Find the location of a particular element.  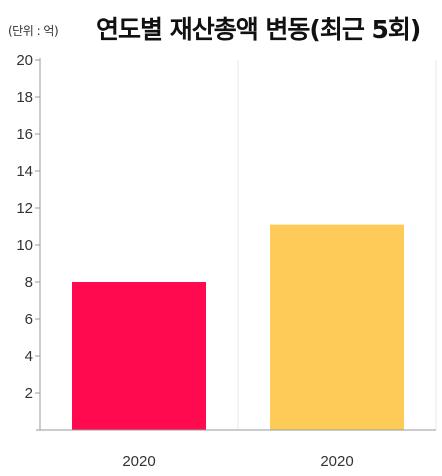

y-tick-label: 14 is located at coordinates (24, 171).